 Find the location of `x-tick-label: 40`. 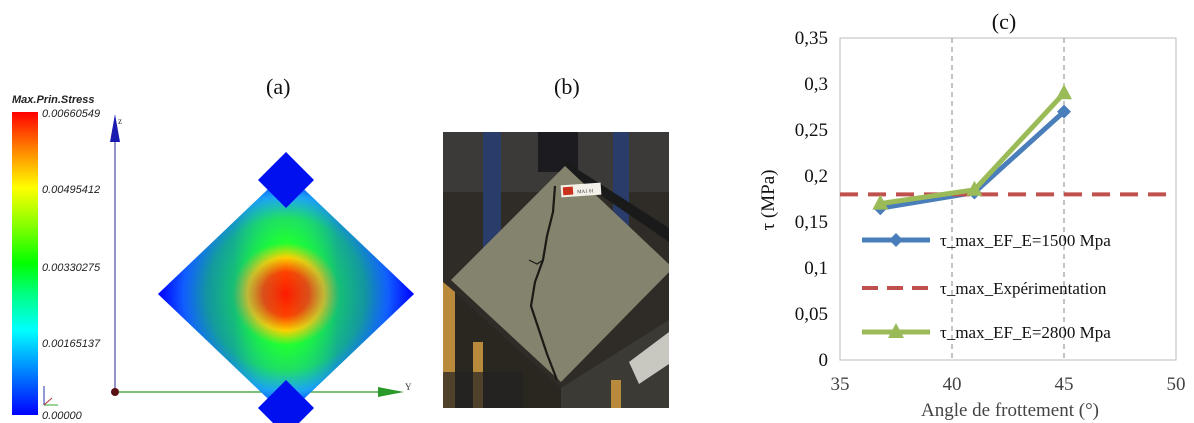

x-tick-label: 40 is located at coordinates (952, 384).